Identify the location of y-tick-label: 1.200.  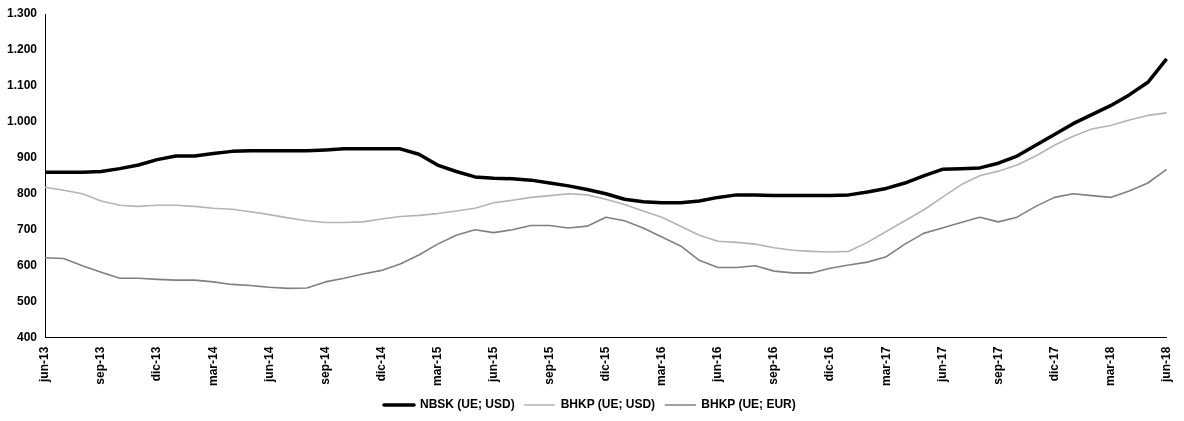
(22, 49).